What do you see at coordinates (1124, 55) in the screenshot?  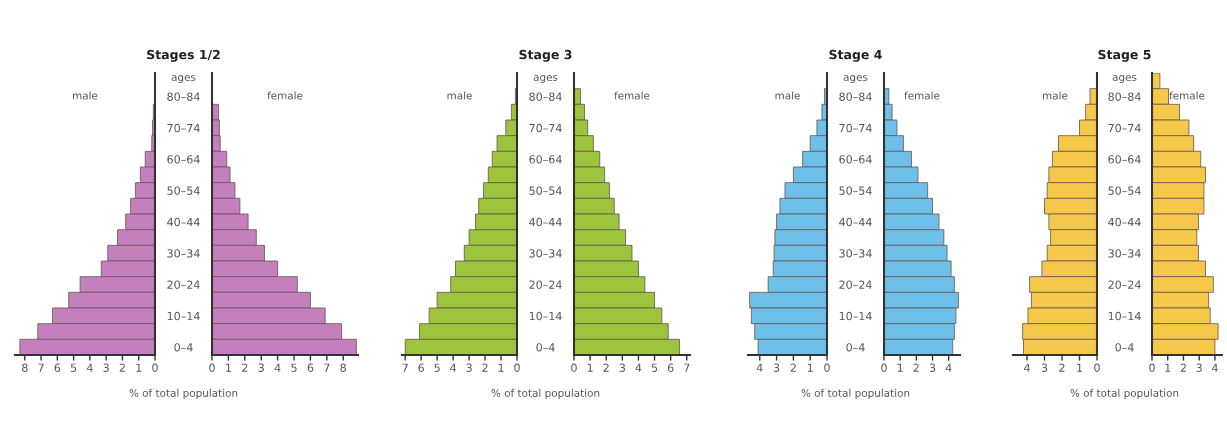 I see `text: Stage 5` at bounding box center [1124, 55].